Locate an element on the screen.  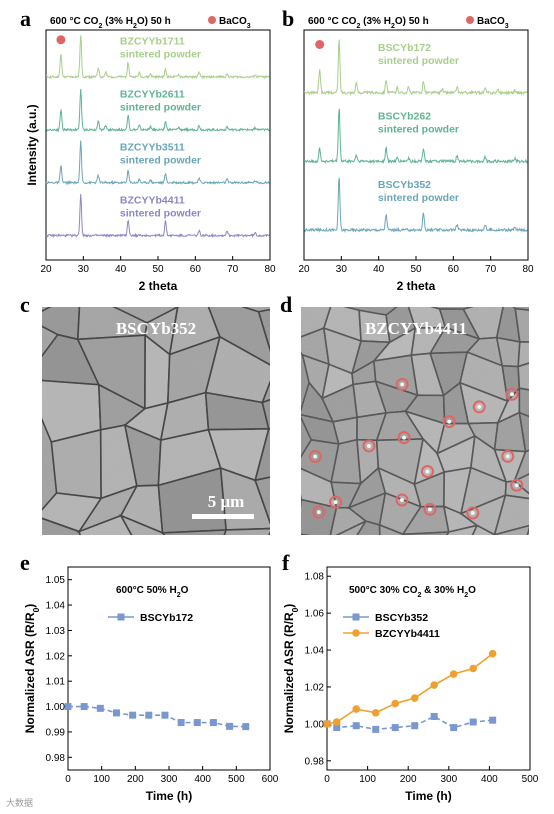
x-tick-label-e: 200 is located at coordinates (135, 779).